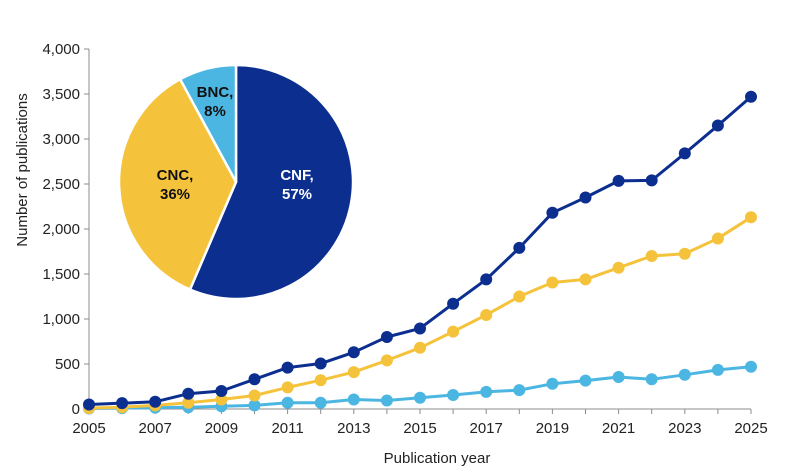  Describe the element at coordinates (419, 428) in the screenshot. I see `x-tick-label: 2015` at that location.